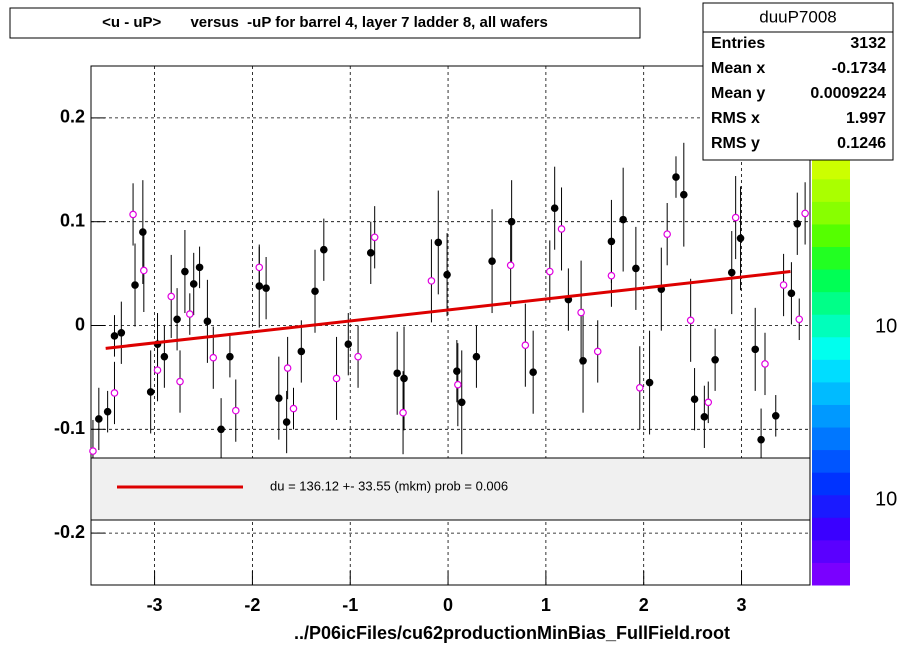 The image size is (900, 655). I want to click on legend-entry: du = 136.12 +- 33.55 (mkm) prob = 0.006, so click(389, 485).